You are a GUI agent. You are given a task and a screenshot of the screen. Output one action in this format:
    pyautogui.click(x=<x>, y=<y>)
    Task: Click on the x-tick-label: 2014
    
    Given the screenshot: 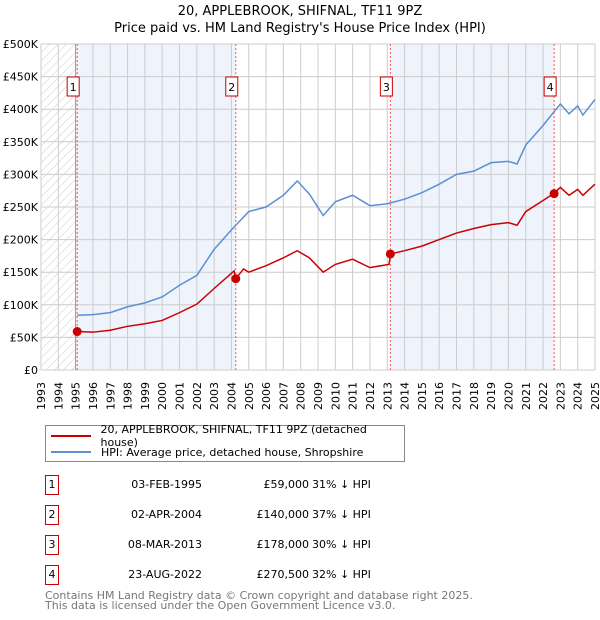 What is the action you would take?
    pyautogui.click(x=405, y=396)
    